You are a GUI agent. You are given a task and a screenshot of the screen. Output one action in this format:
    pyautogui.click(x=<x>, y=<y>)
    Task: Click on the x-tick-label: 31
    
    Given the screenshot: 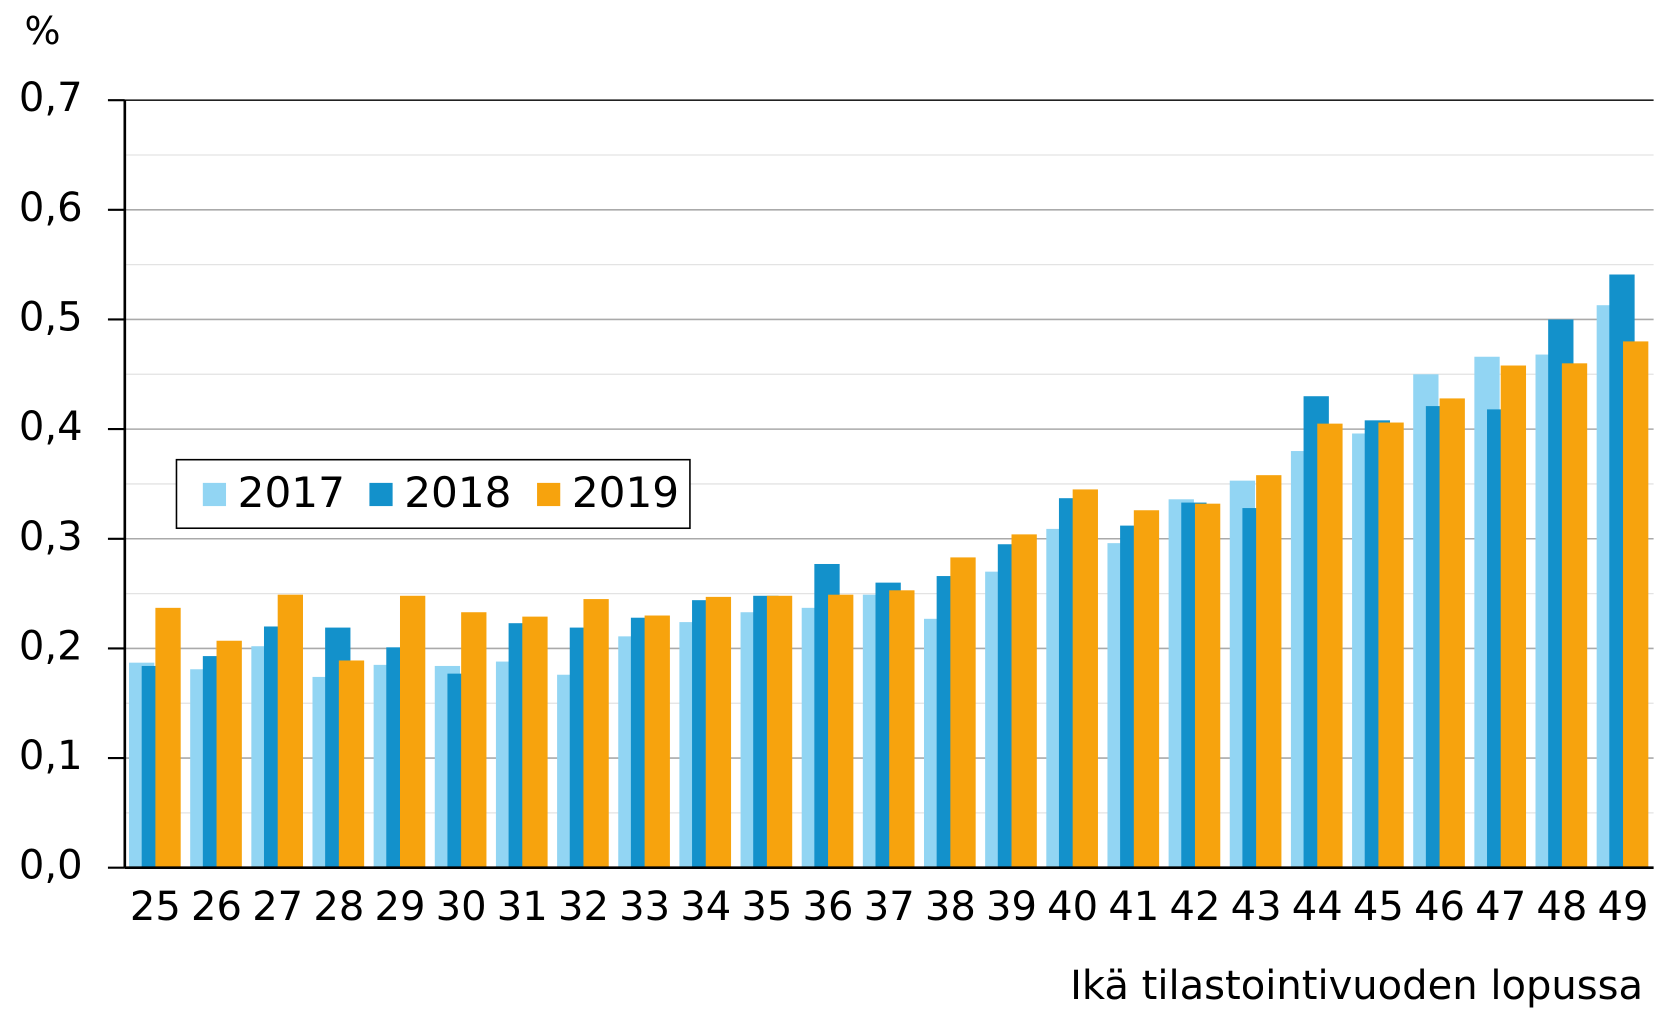 What is the action you would take?
    pyautogui.click(x=522, y=907)
    